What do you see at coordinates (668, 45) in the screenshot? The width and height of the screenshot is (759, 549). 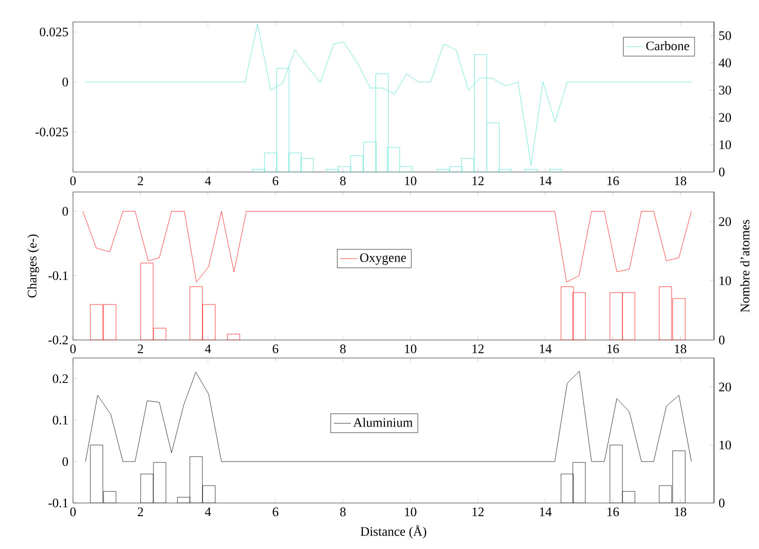 I see `legend-label: Carbone` at bounding box center [668, 45].